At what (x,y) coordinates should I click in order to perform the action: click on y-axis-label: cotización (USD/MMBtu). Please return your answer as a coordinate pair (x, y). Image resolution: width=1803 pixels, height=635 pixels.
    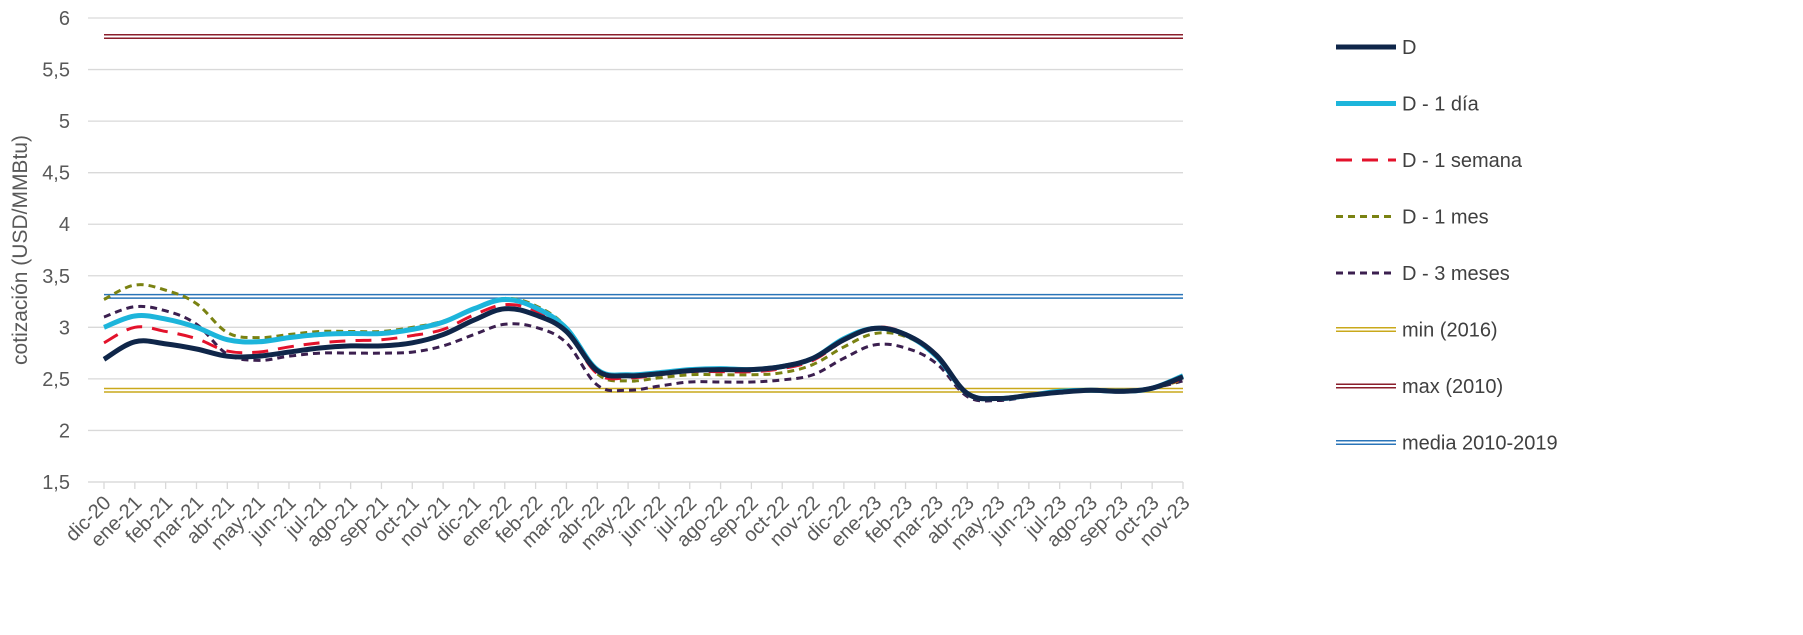
    Looking at the image, I should click on (20, 250).